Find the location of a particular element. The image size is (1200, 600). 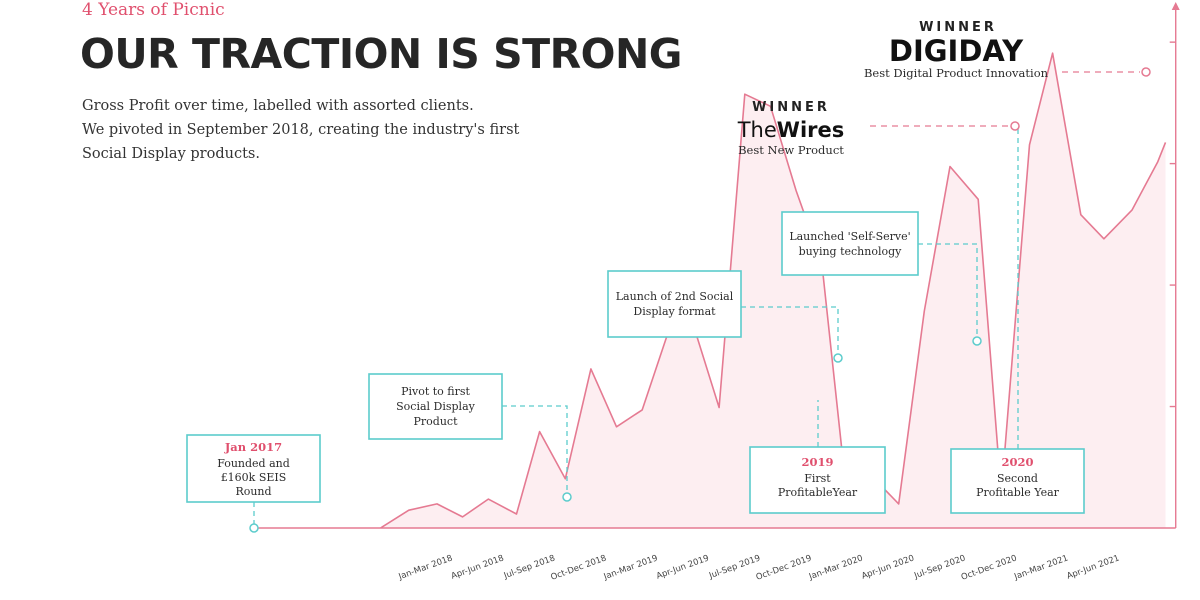

annotation-text: Social Display is located at coordinates (436, 406).